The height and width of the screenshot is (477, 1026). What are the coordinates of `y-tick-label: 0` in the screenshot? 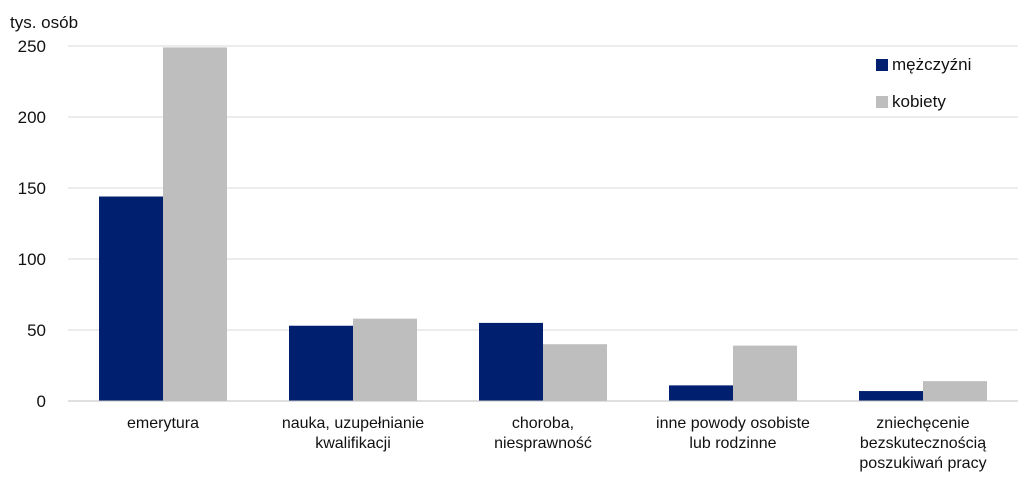 It's located at (41, 401).